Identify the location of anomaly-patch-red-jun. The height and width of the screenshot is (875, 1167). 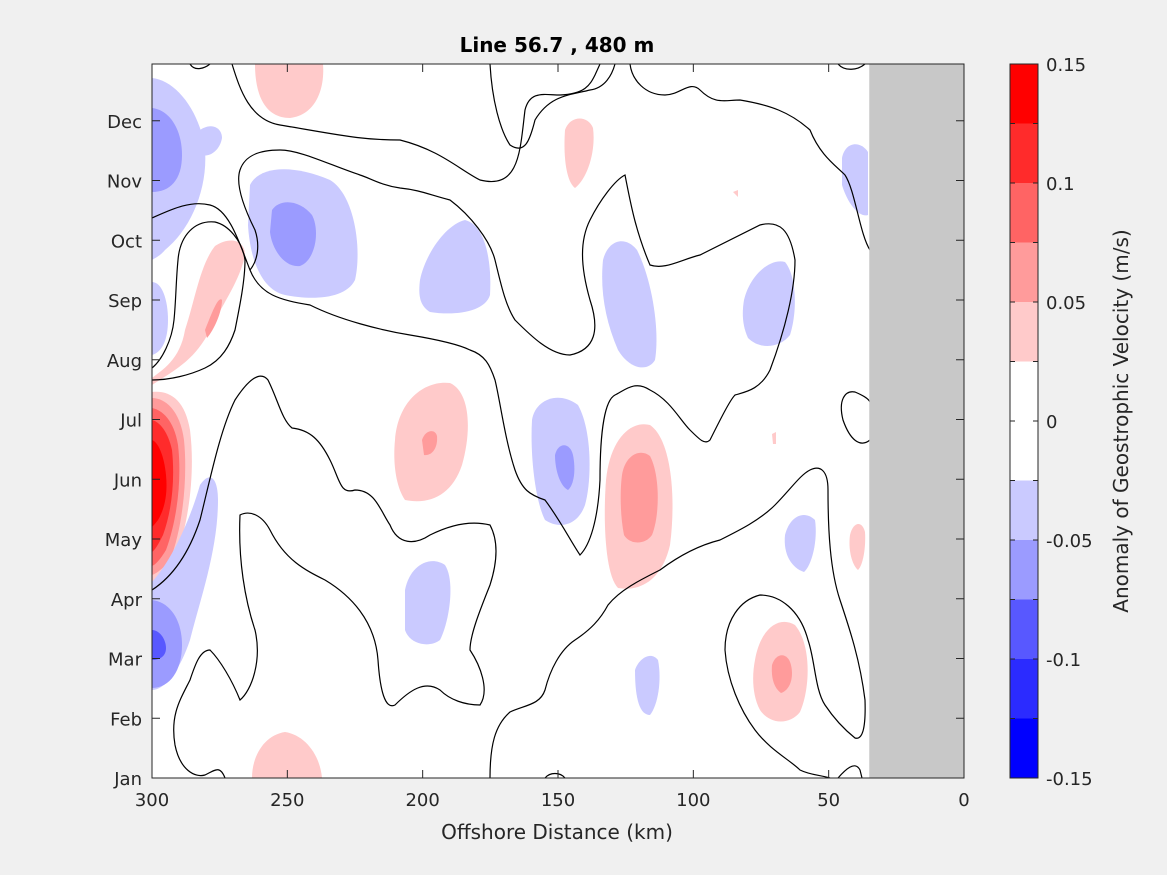
(198, 312).